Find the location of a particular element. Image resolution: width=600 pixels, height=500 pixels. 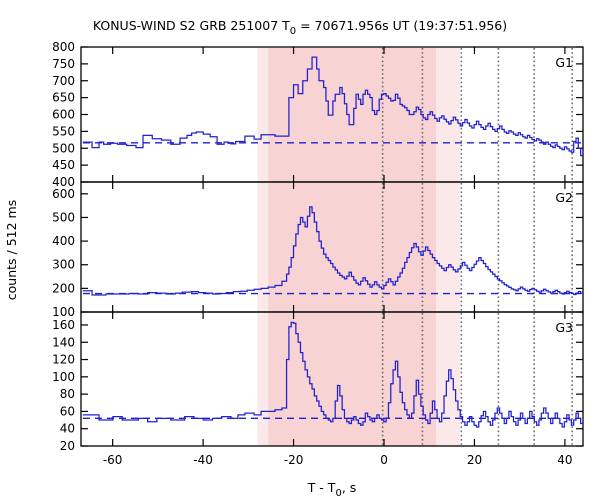

y-tick-label: 650 is located at coordinates (63, 98).